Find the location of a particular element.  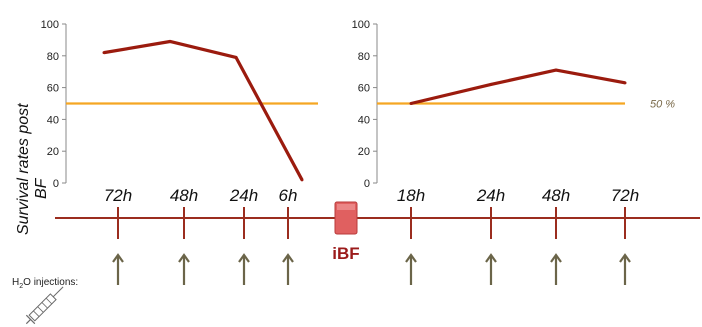

reference-line-label: 50 % is located at coordinates (662, 105).